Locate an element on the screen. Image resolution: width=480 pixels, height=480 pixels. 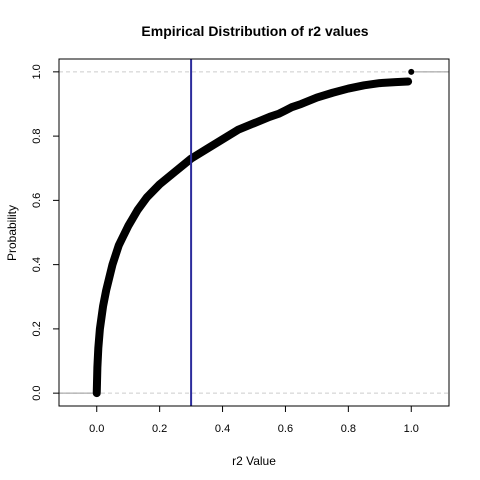
chart-title: Empirical Distribution of r2 values is located at coordinates (254, 31).